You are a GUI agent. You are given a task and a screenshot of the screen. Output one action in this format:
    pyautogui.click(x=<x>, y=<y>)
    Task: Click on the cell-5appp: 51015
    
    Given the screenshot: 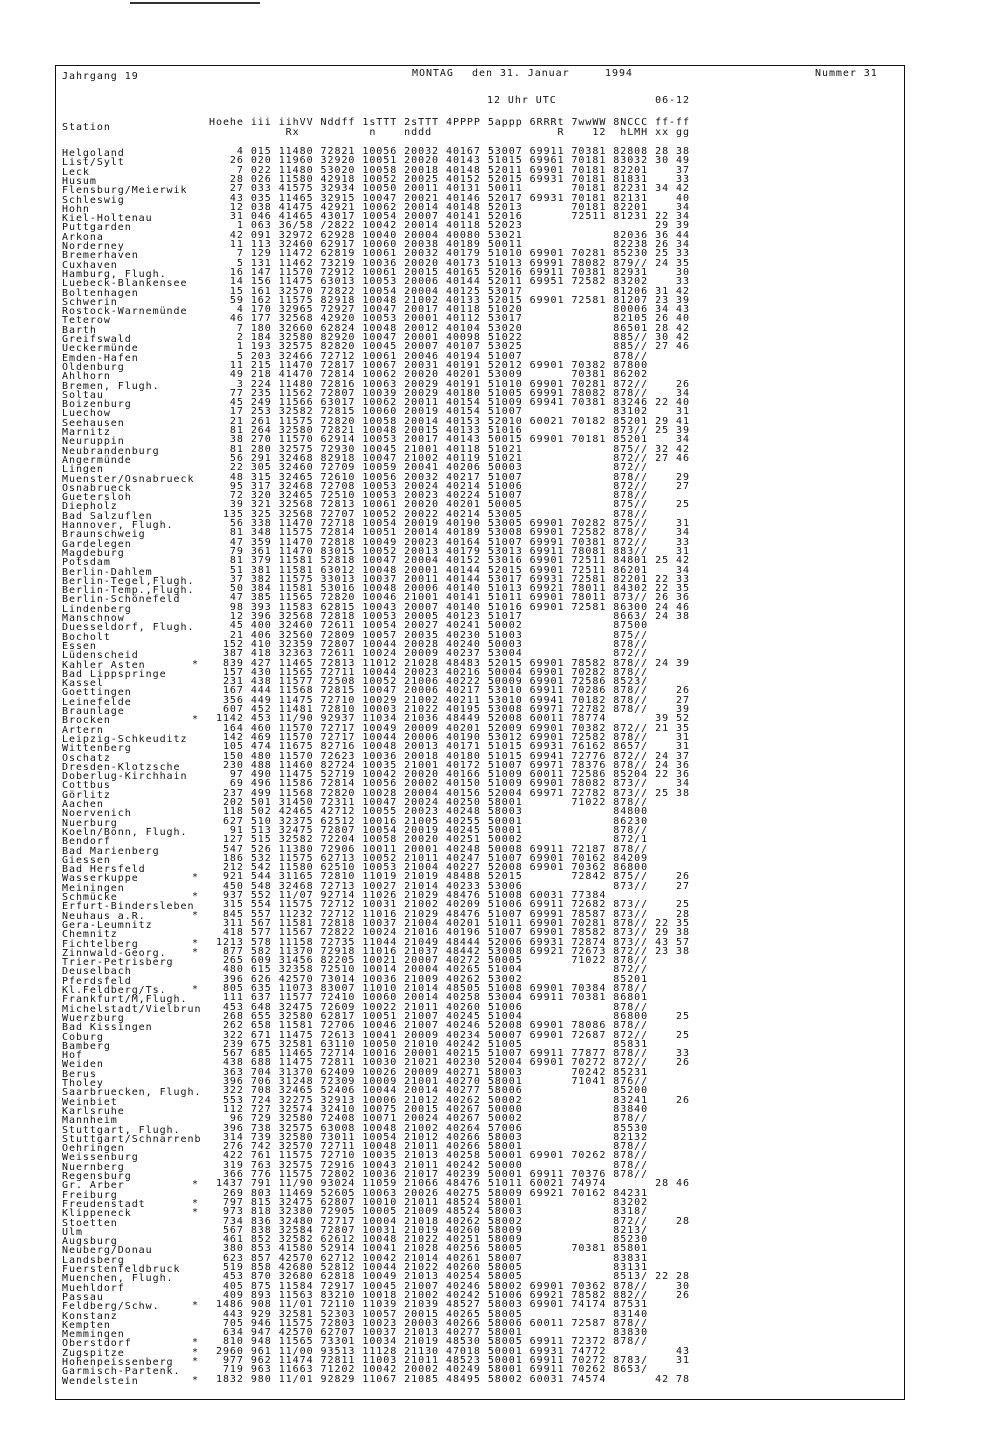 What is the action you would take?
    pyautogui.click(x=505, y=747)
    